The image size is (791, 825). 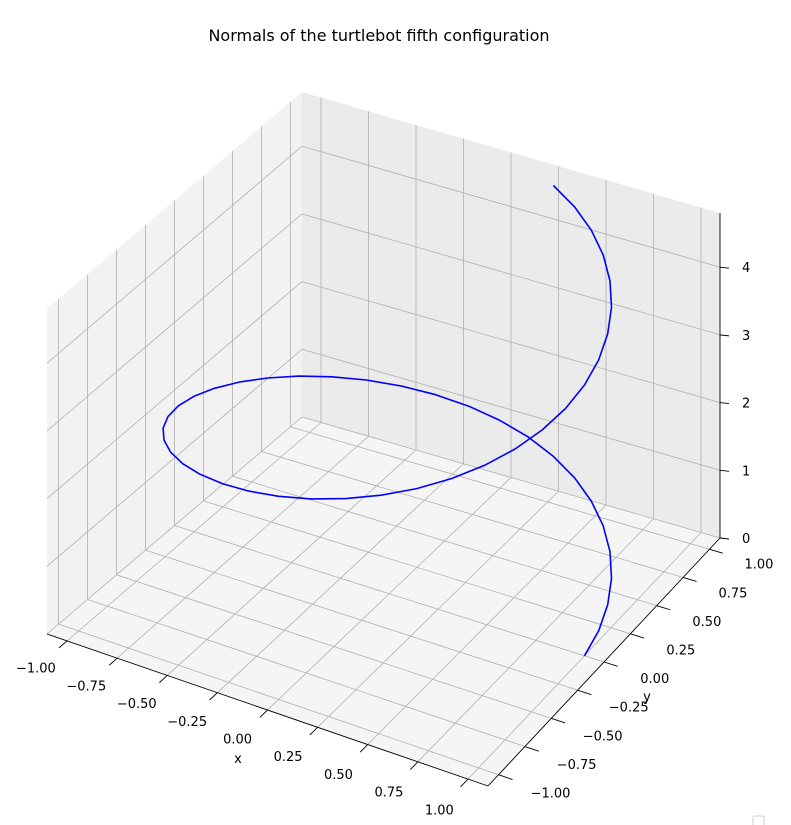 I want to click on y-tick-label: 1.00, so click(x=759, y=565).